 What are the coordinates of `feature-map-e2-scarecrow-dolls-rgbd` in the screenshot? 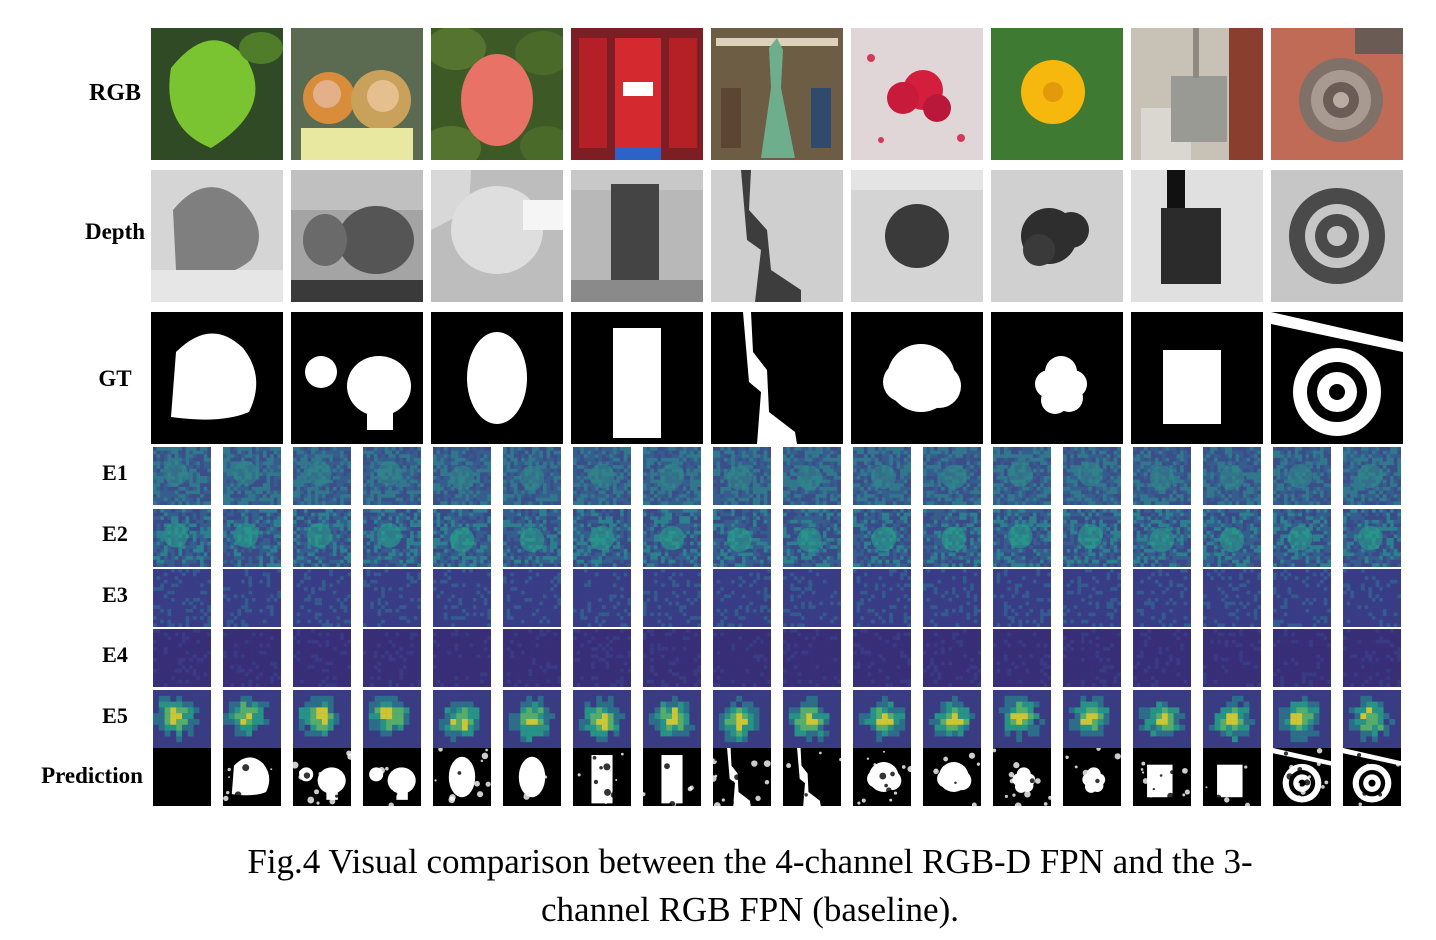 It's located at (322, 538).